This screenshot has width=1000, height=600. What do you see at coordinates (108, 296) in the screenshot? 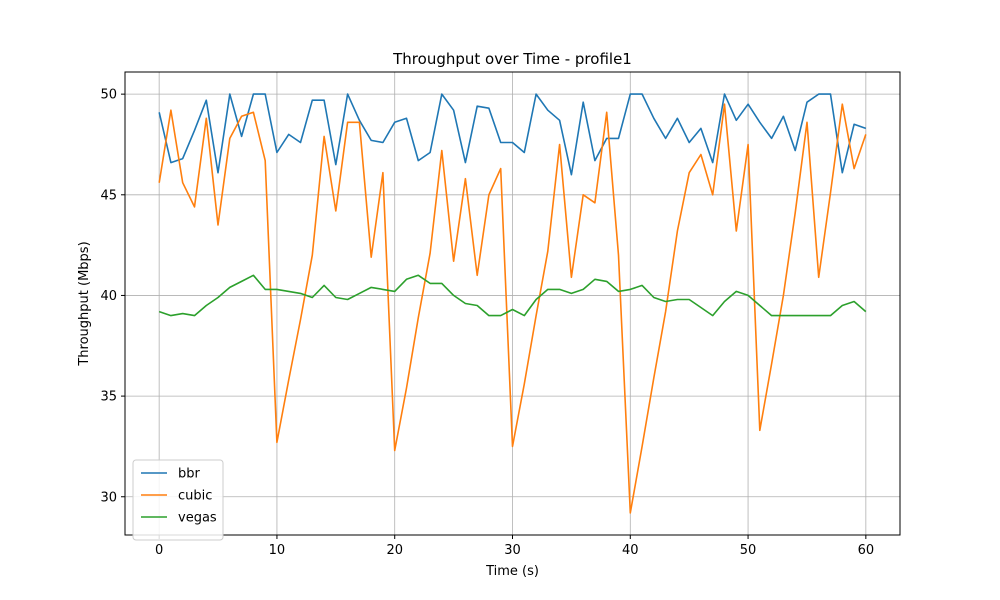
I see `y-tick-label: 40` at bounding box center [108, 296].